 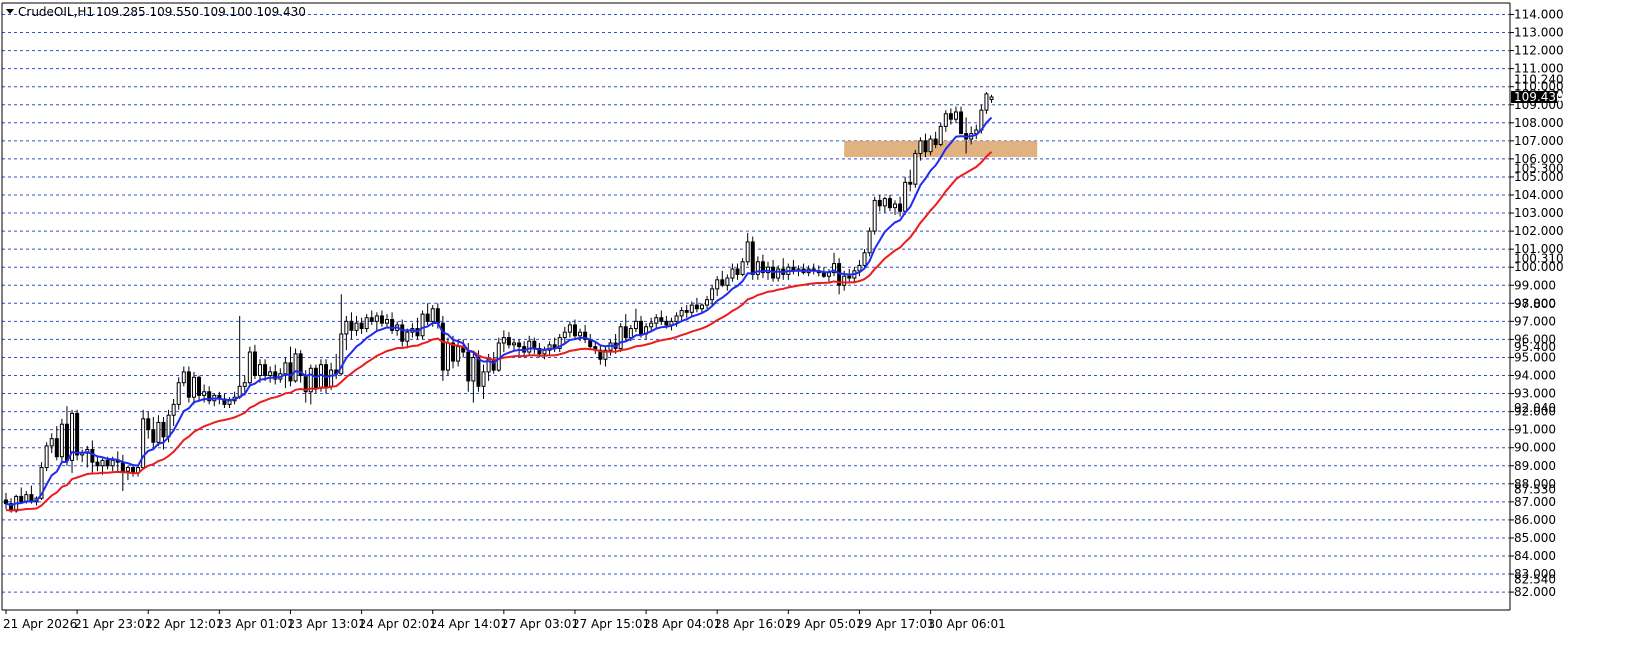 I want to click on y-tick-label: 110.000, so click(x=1539, y=87).